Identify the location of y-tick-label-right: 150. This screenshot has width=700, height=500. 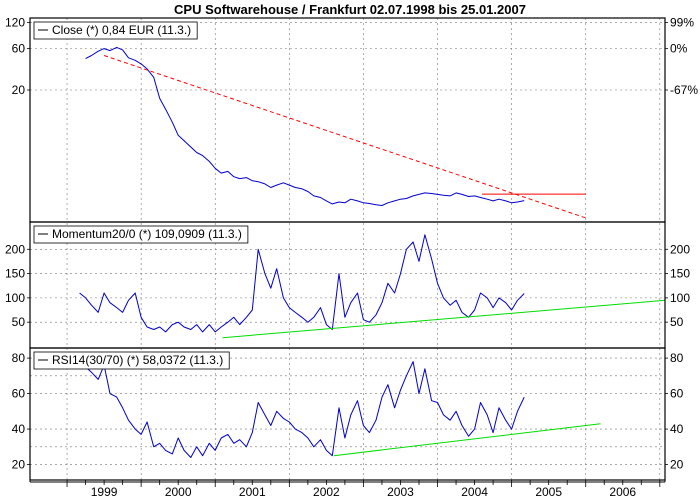
(680, 274).